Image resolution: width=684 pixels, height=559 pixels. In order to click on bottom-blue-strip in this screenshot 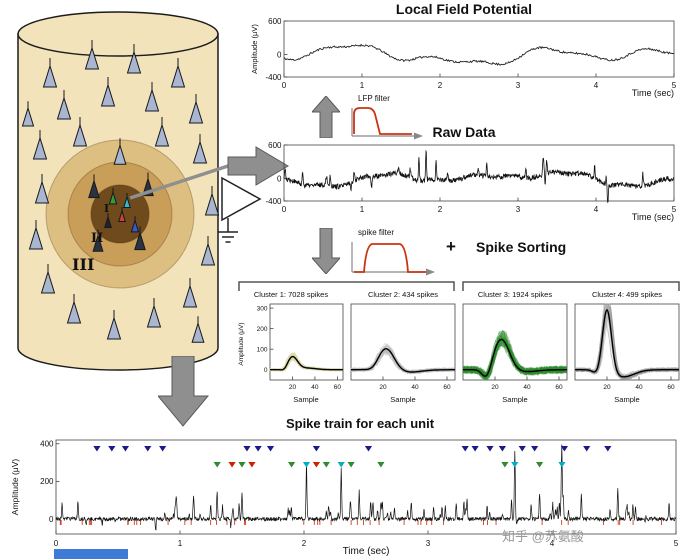, I will do `click(91, 554)`.